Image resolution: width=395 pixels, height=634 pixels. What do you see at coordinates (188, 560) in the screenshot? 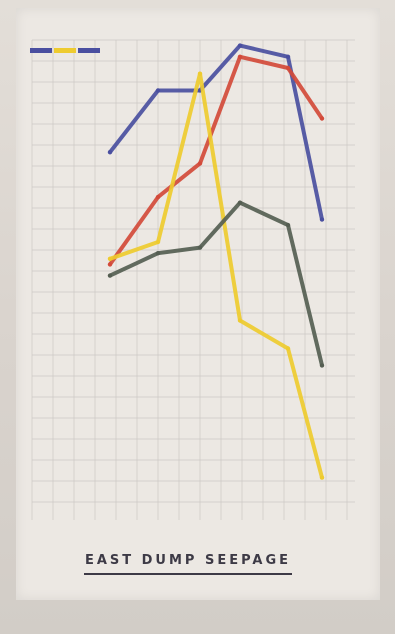
I see `chart-title: EAST DUMP SEEPAGE` at bounding box center [188, 560].